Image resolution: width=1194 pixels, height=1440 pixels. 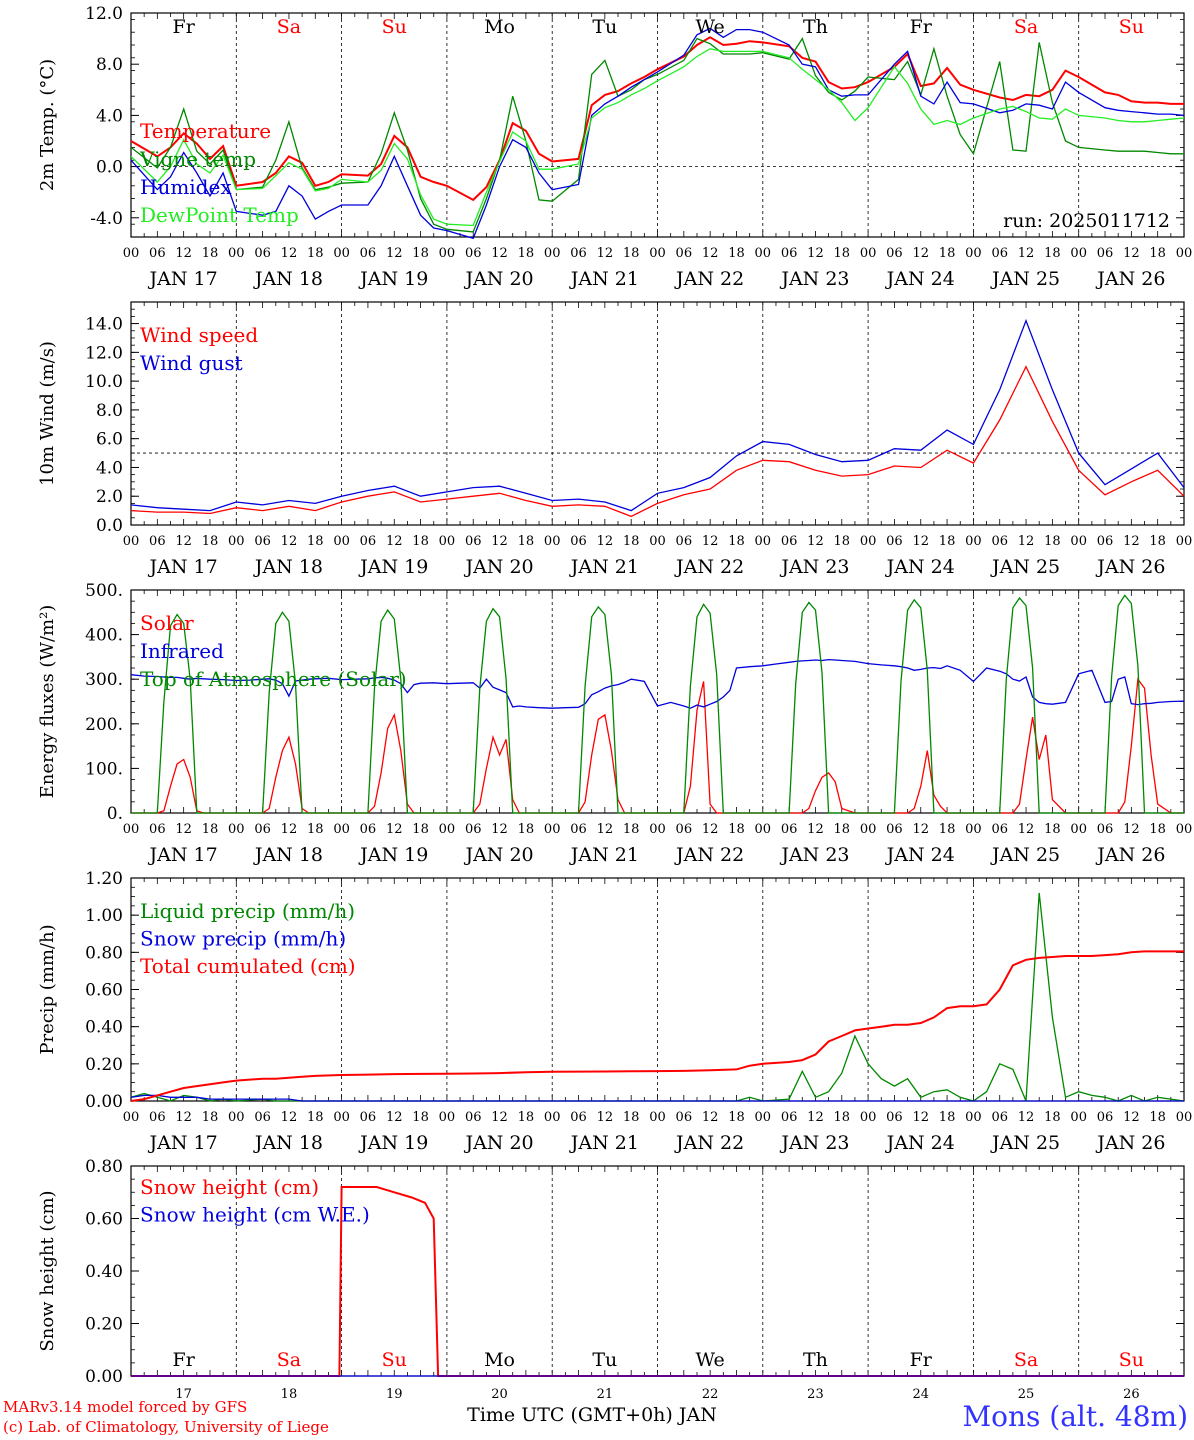 What do you see at coordinates (104, 325) in the screenshot?
I see `y-tick-label: 14.0` at bounding box center [104, 325].